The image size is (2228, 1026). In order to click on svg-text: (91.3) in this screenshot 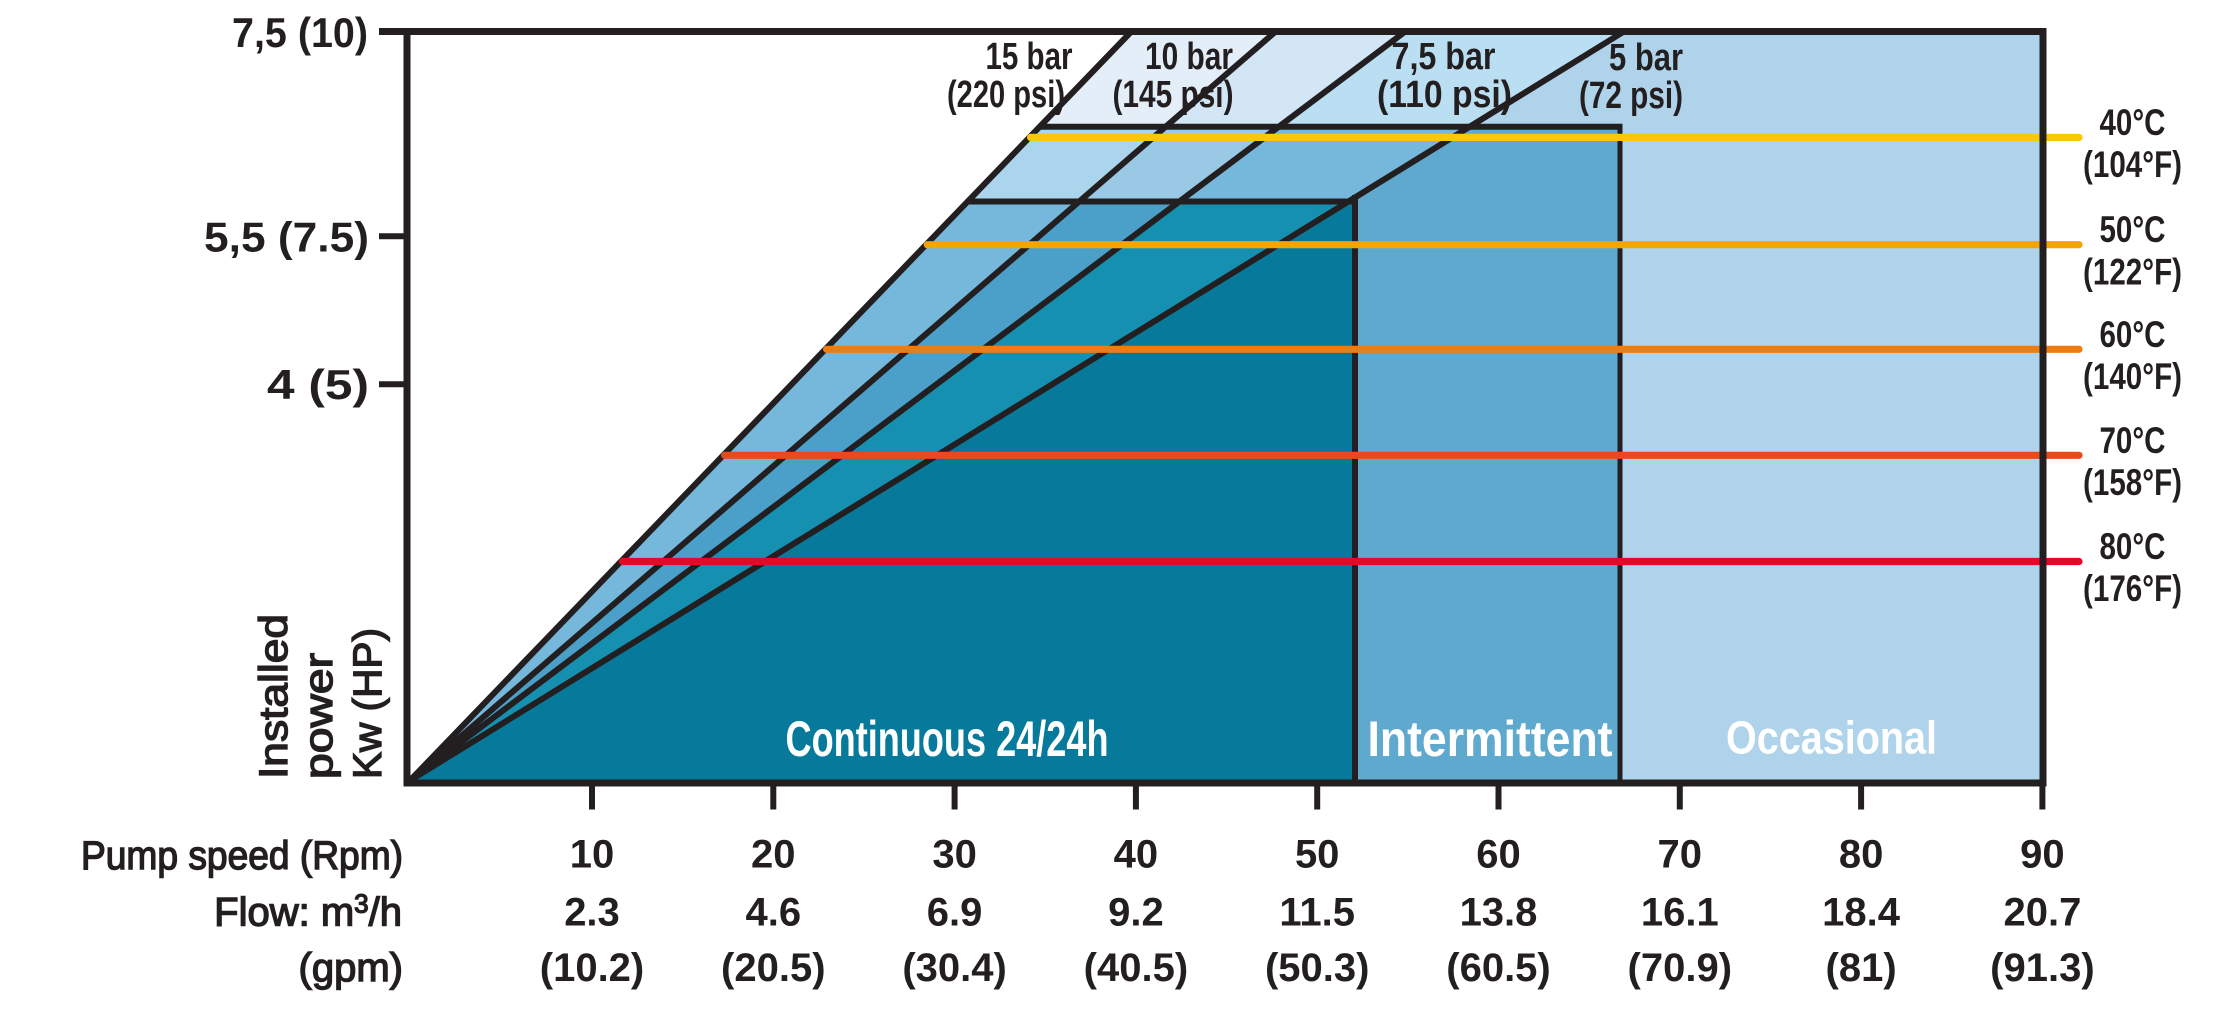, I will do `click(2042, 968)`.